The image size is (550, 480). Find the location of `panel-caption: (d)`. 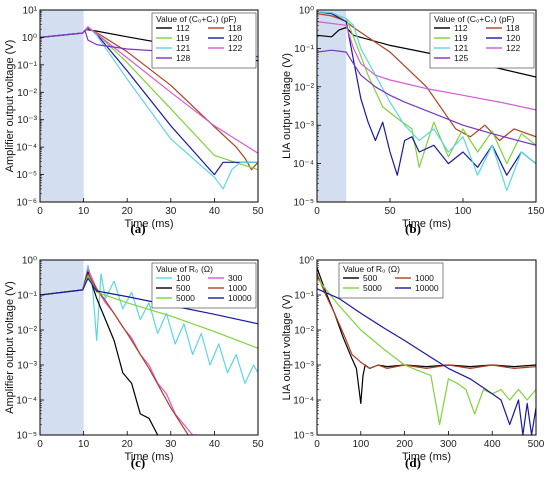

panel-caption: (d) is located at coordinates (413, 462).